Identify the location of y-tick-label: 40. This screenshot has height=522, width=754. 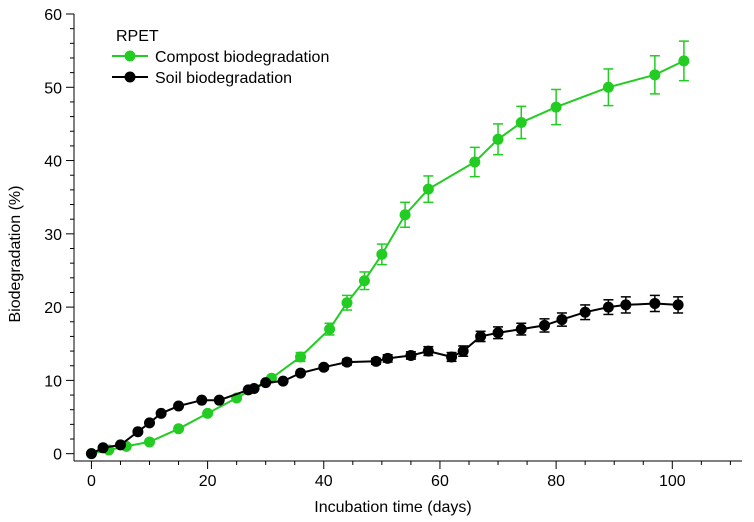
(53, 162).